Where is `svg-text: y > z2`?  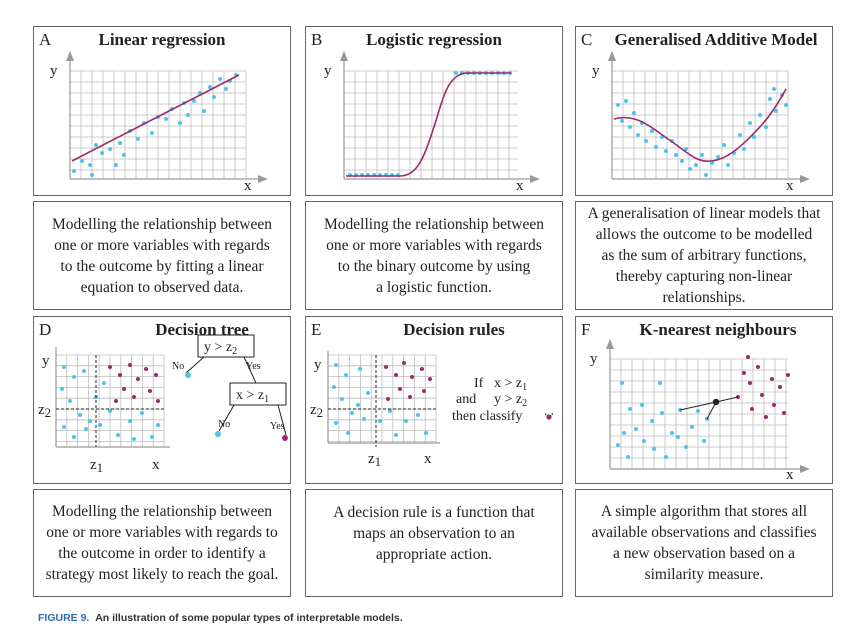 svg-text: y > z2 is located at coordinates (510, 400).